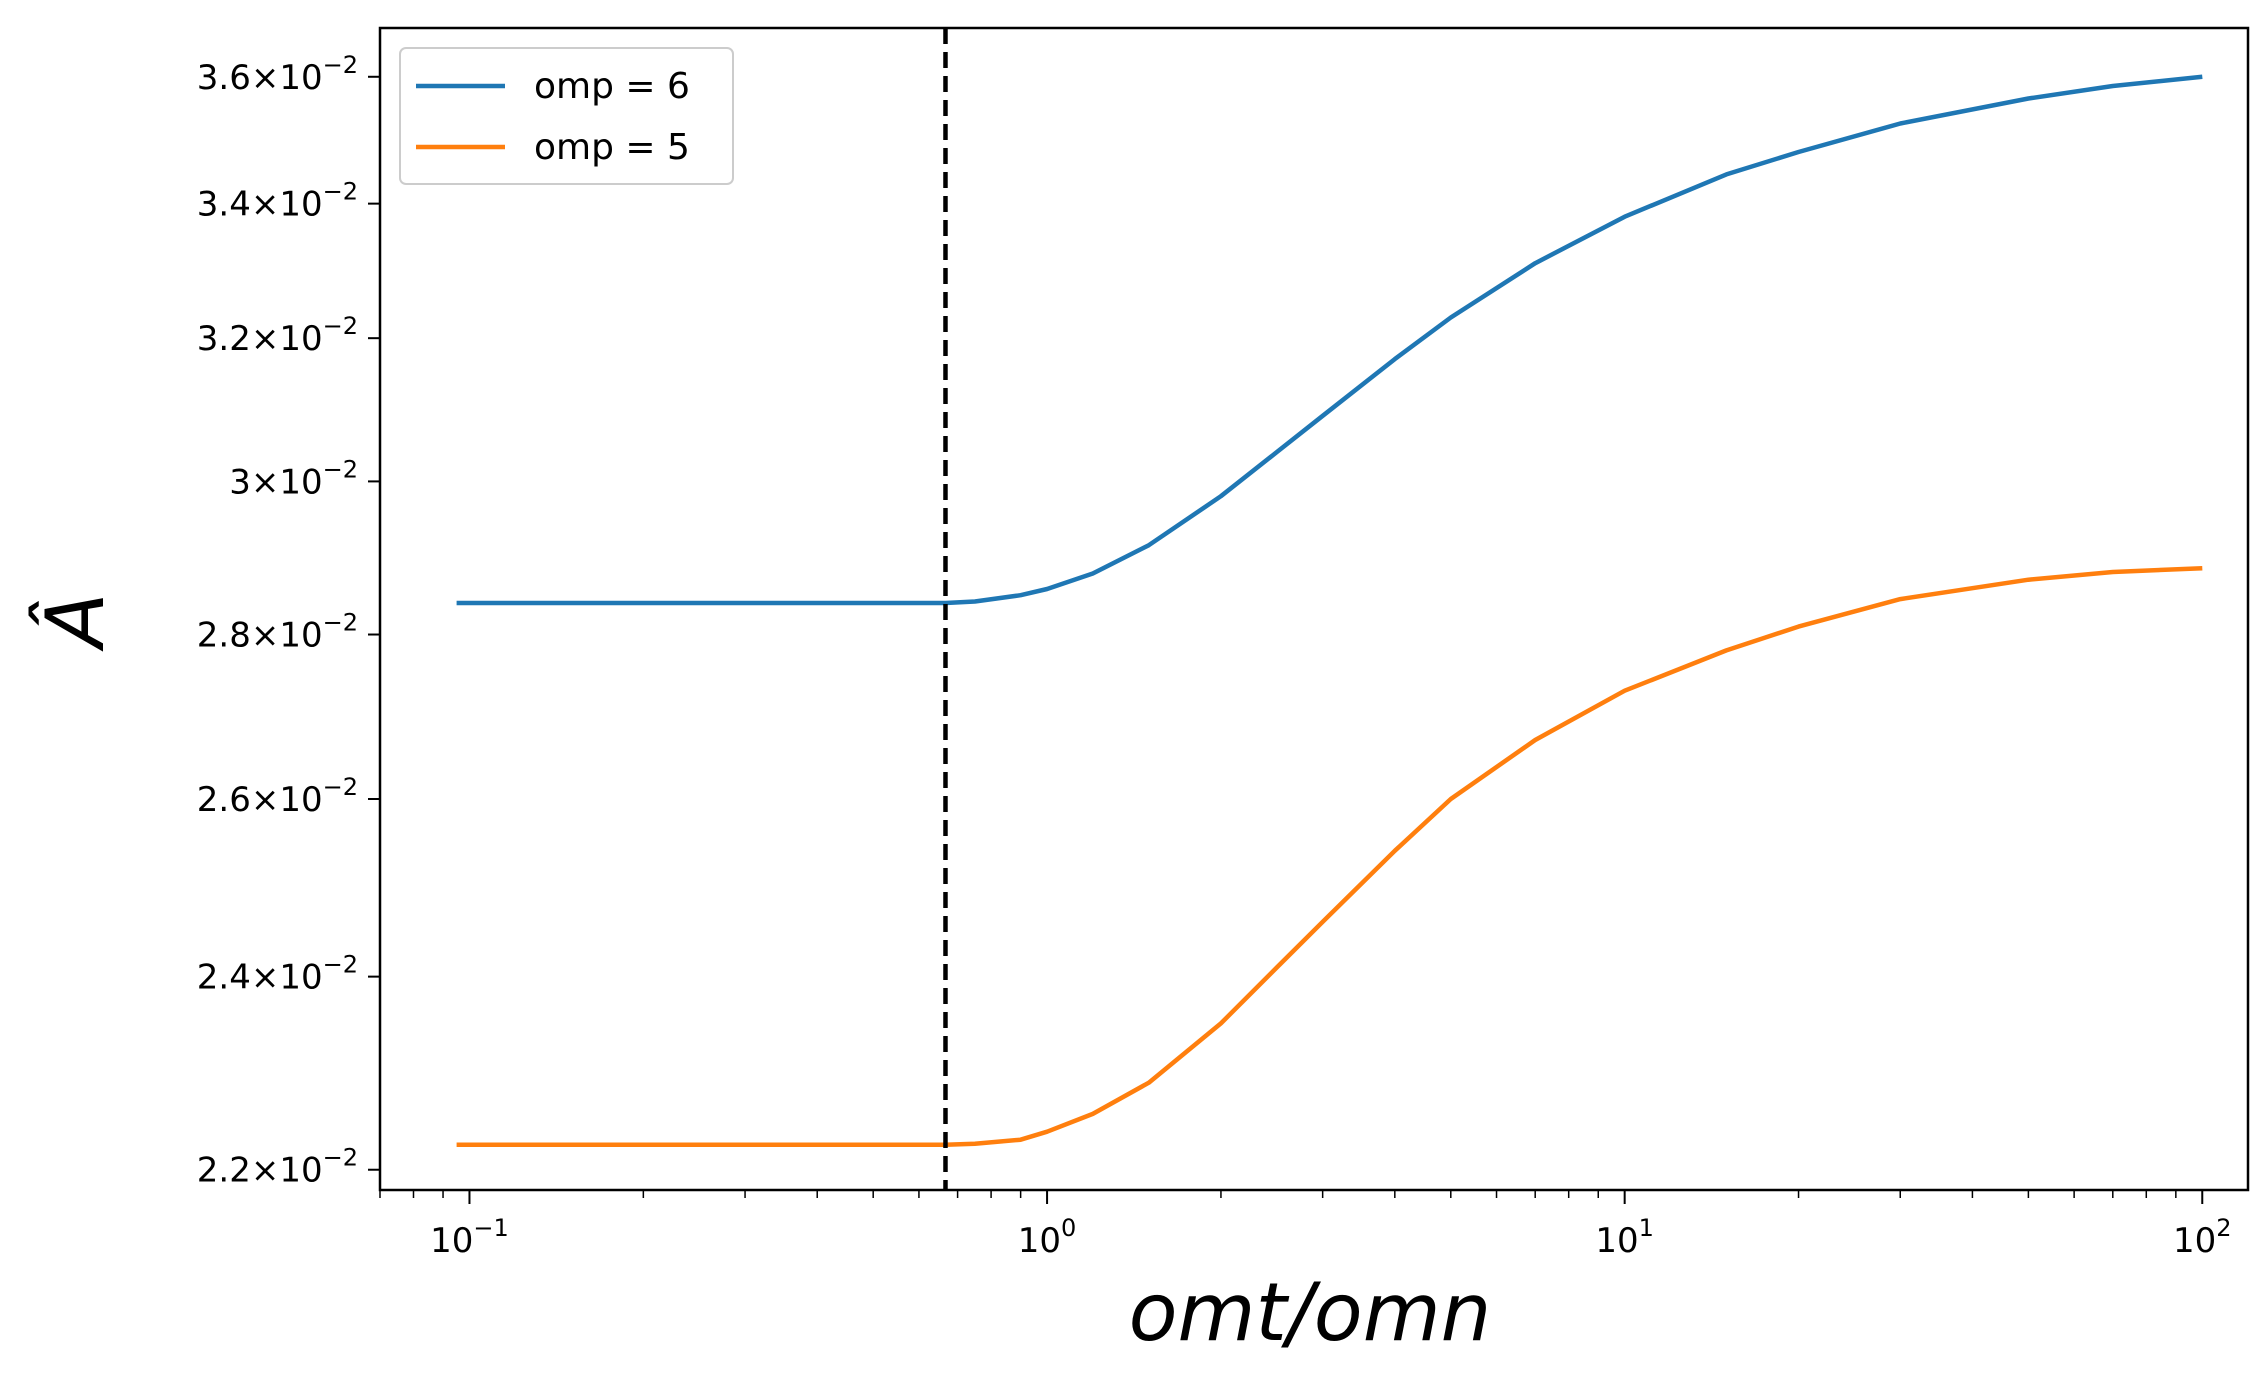 The height and width of the screenshot is (1382, 2267). I want to click on legend: omp = 6 omp = 5, so click(566, 116).